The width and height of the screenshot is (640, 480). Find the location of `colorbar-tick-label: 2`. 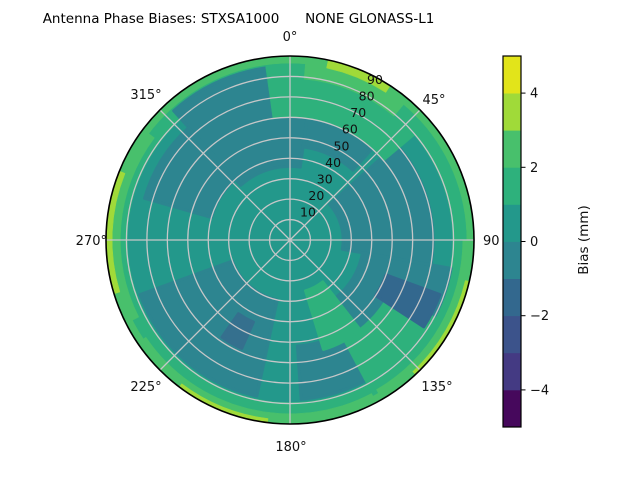

colorbar-tick-label: 2 is located at coordinates (534, 168).